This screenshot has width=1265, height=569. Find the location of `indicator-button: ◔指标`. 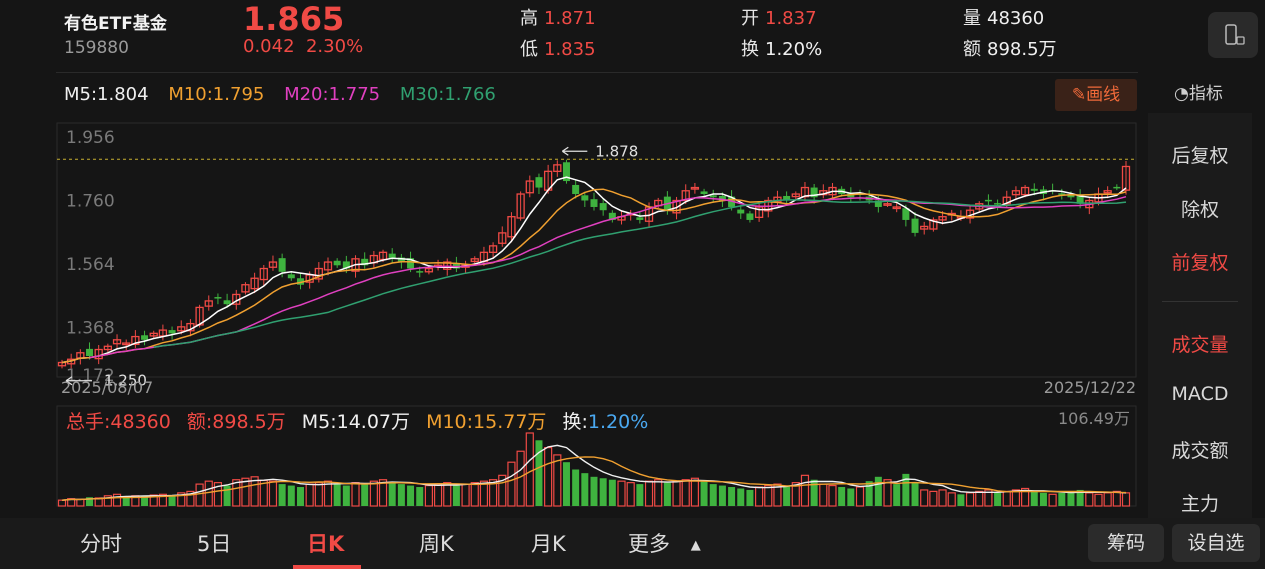

indicator-button: ◔指标 is located at coordinates (1198, 91).